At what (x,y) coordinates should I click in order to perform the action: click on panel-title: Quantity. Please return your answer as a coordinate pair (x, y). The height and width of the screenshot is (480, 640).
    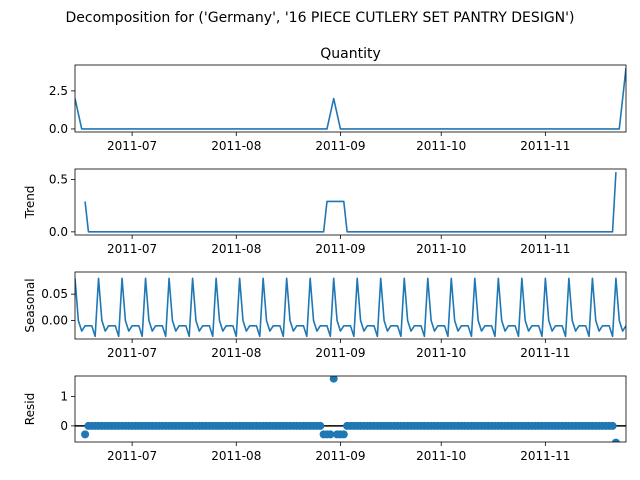
    Looking at the image, I should click on (350, 54).